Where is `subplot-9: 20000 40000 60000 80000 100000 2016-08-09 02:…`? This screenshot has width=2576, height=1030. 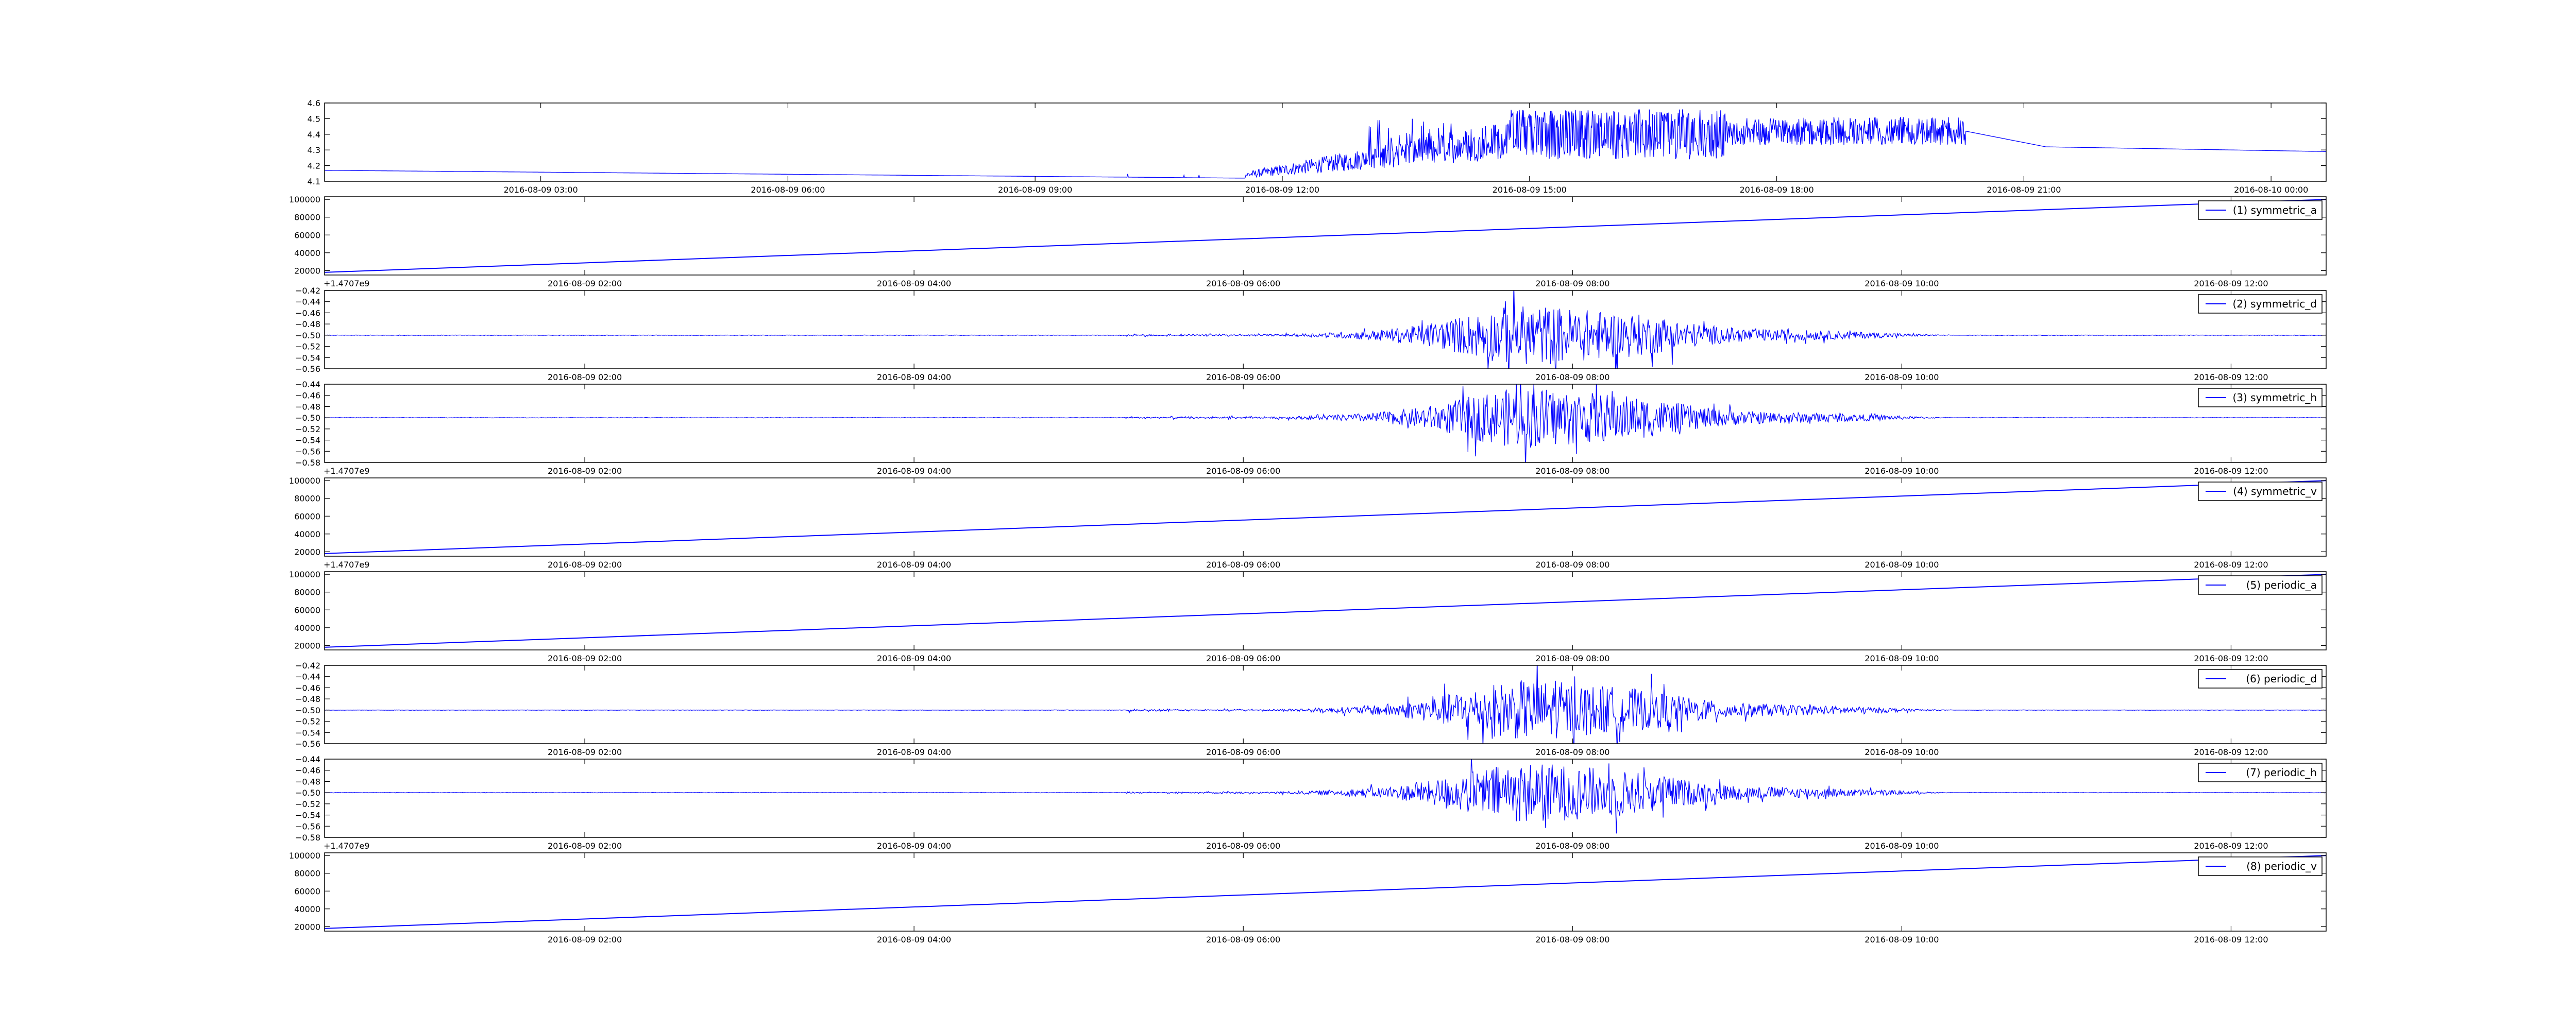 subplot-9: 20000 40000 60000 80000 100000 2016-08-09 02:… is located at coordinates (1308, 898).